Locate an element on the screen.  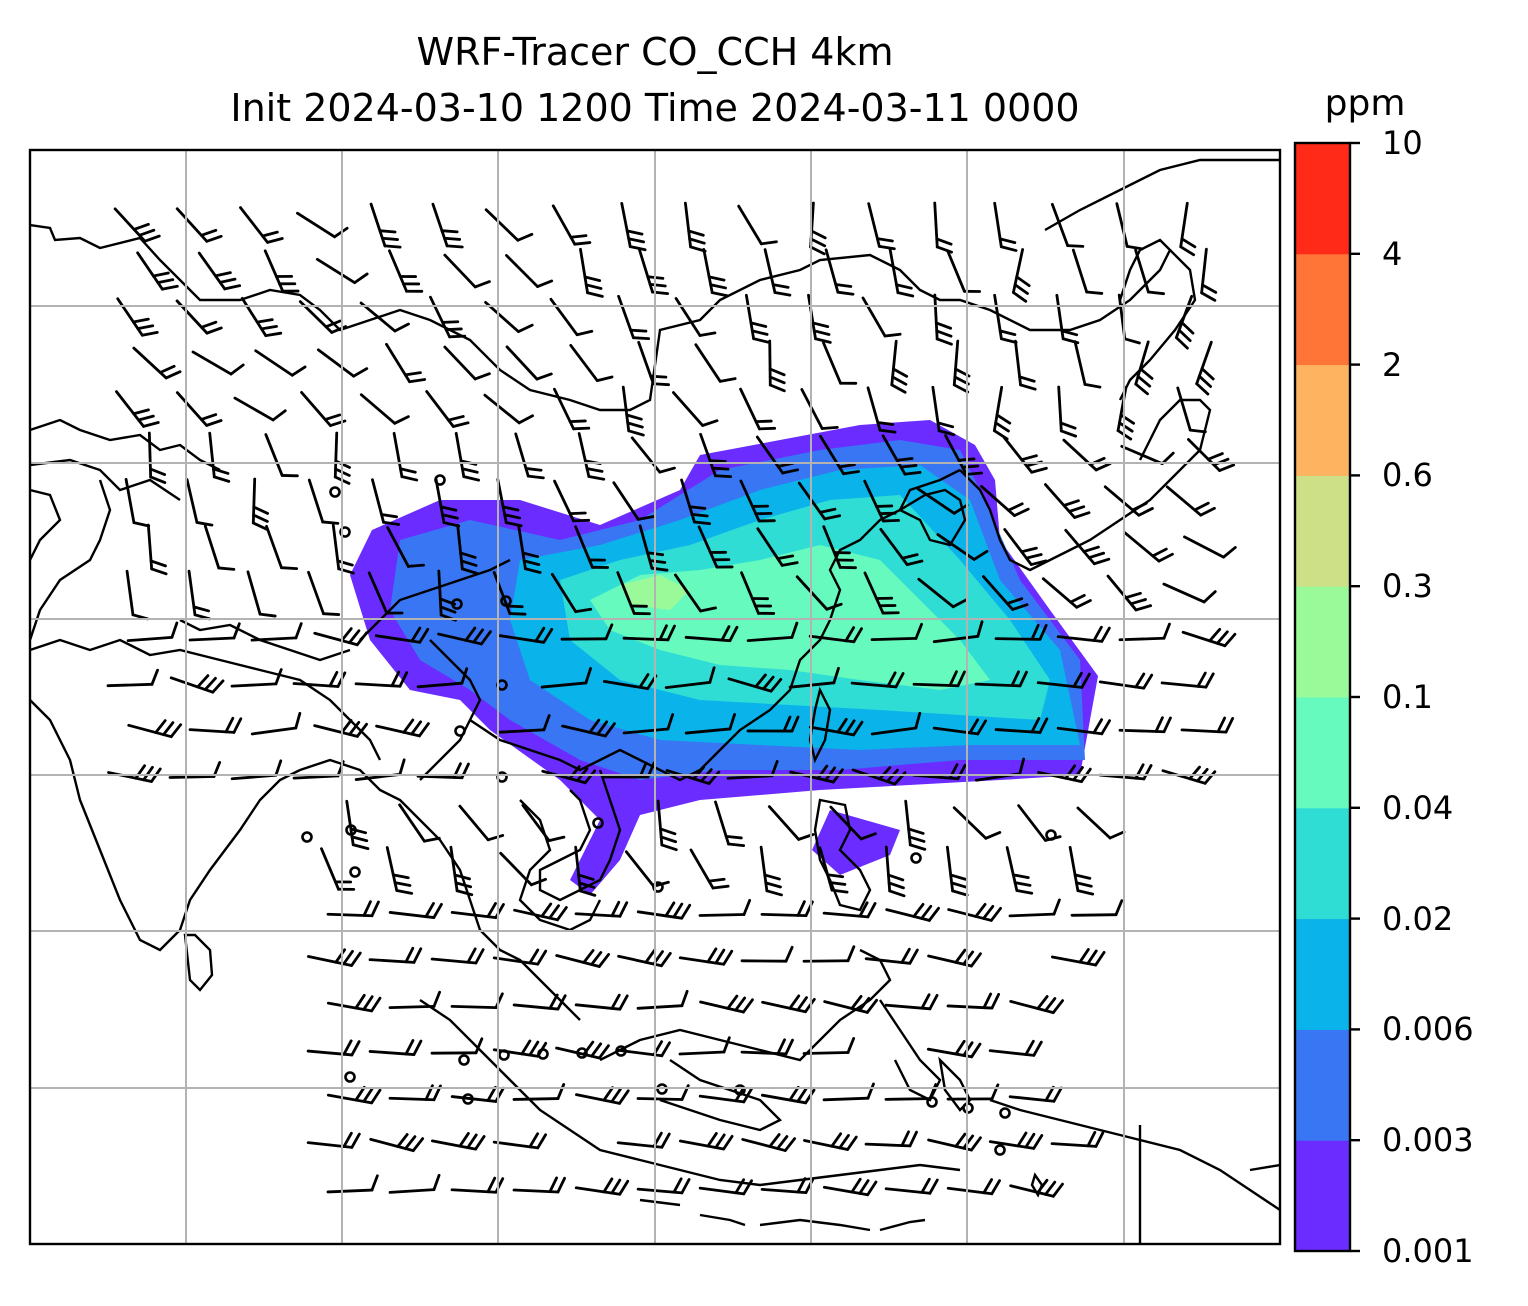
colorbar-tick-label: 4 is located at coordinates (1392, 253).